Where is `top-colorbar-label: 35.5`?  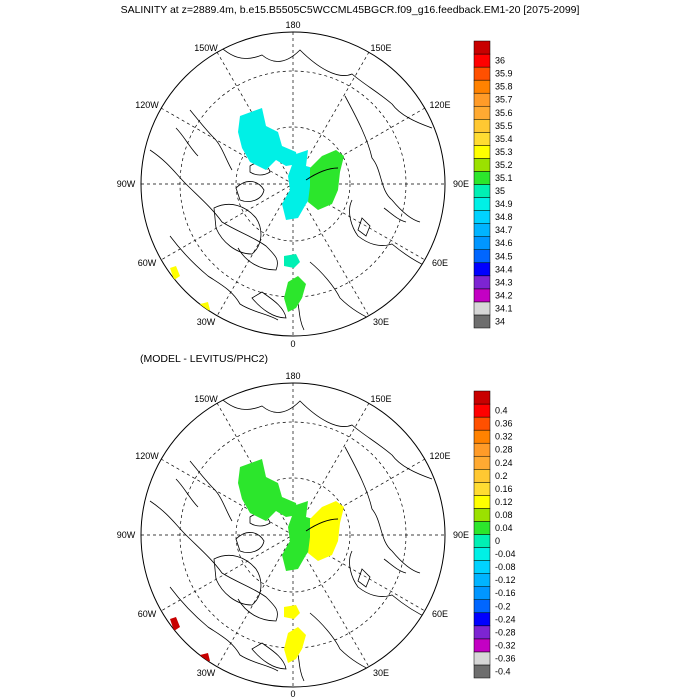
top-colorbar-label: 35.5 is located at coordinates (504, 126).